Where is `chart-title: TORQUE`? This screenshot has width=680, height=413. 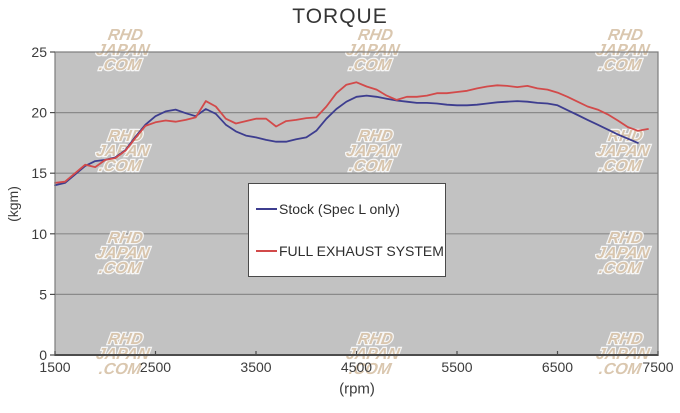
chart-title: TORQUE is located at coordinates (340, 16).